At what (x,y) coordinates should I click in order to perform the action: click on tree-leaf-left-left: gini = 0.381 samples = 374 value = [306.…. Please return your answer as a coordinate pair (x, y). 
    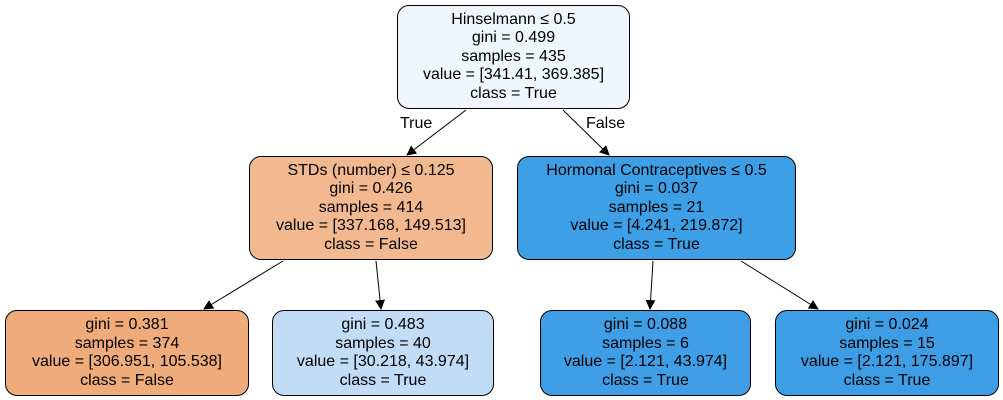
    Looking at the image, I should click on (127, 353).